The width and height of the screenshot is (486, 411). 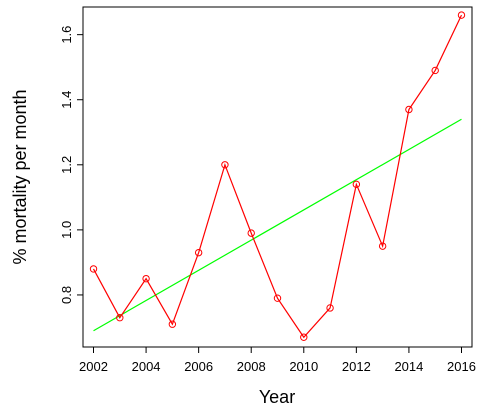 What do you see at coordinates (93, 366) in the screenshot?
I see `x-tick-label: 2002` at bounding box center [93, 366].